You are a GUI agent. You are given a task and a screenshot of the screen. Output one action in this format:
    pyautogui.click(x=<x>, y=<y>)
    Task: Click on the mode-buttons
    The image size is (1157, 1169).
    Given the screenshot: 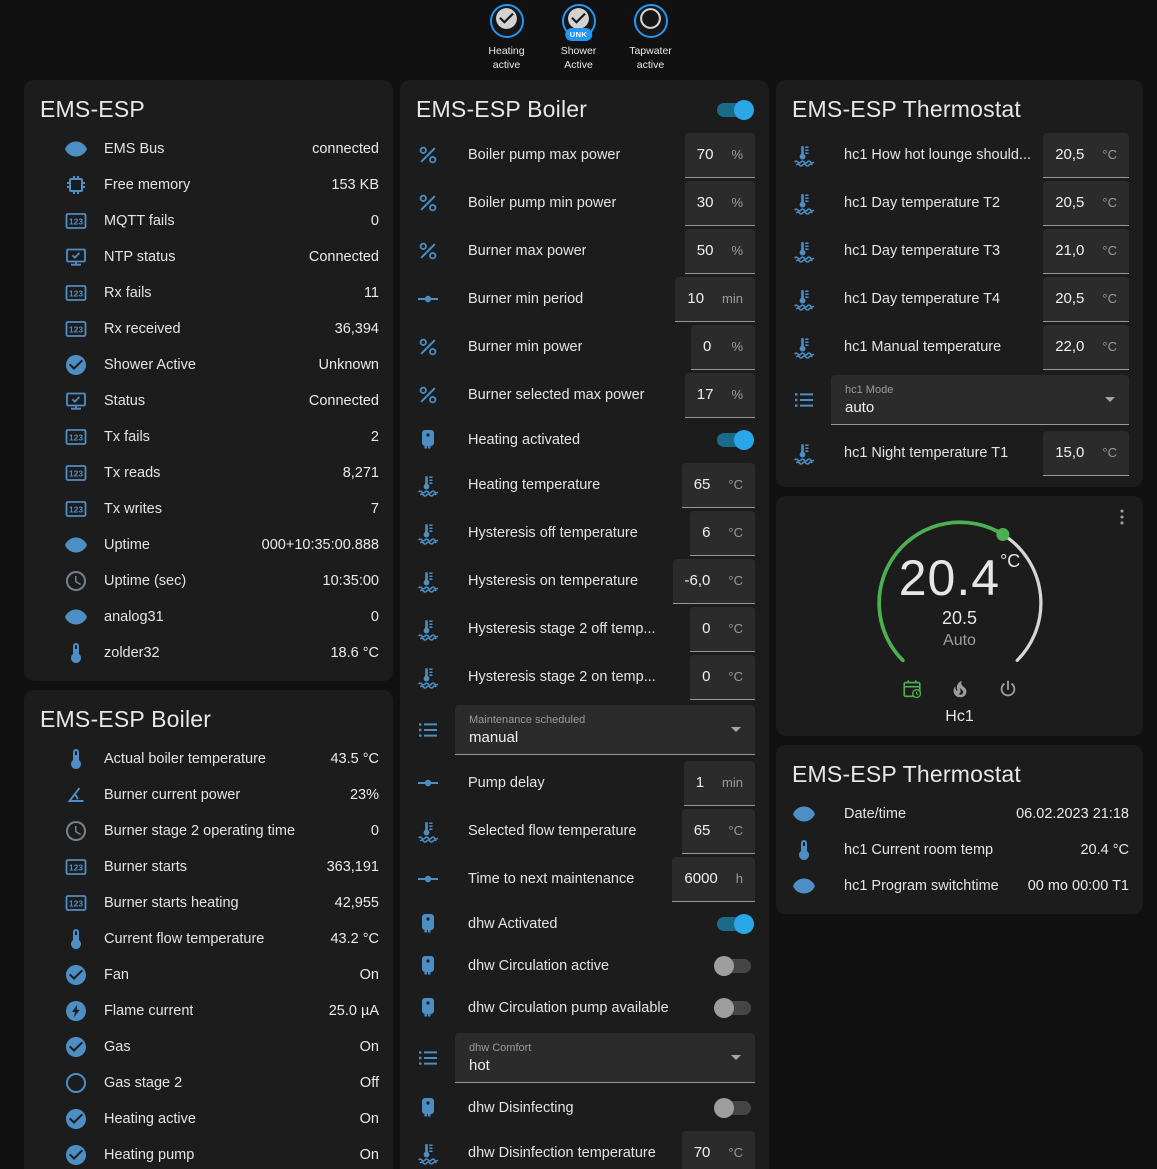 What is the action you would take?
    pyautogui.click(x=959, y=689)
    